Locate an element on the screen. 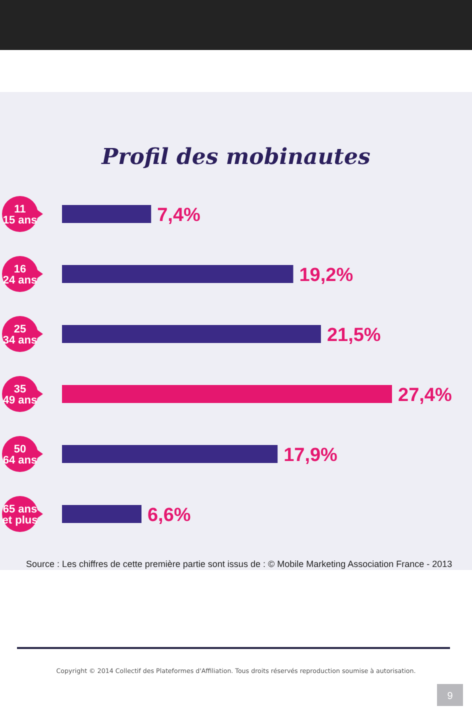 The width and height of the screenshot is (472, 710). y-tick-label: 35 49 ans is located at coordinates (20, 395).